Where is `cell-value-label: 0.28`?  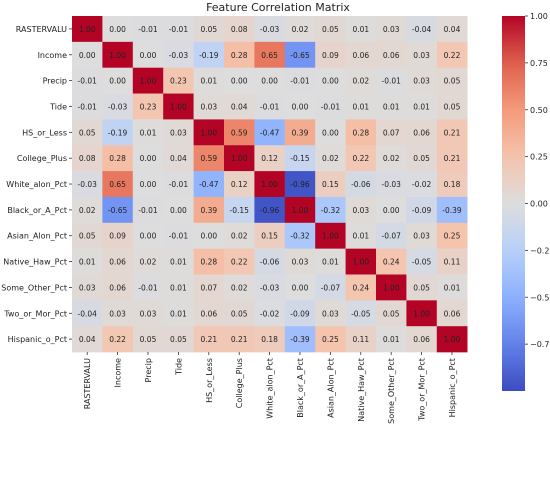 cell-value-label: 0.28 is located at coordinates (208, 262).